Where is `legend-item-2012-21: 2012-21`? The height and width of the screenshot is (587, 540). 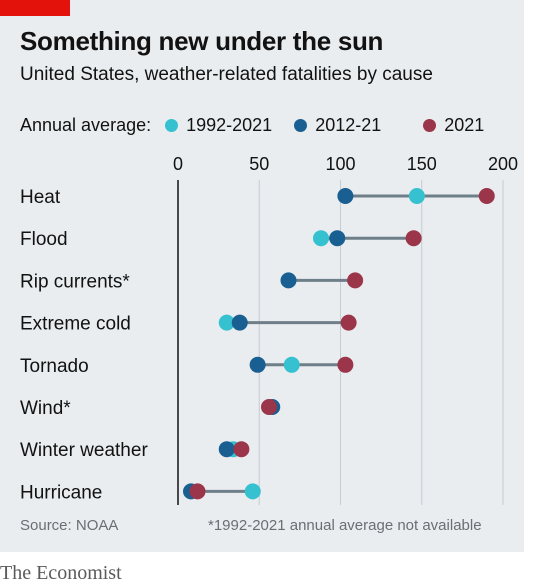
legend-item-2012-21: 2012-21 is located at coordinates (337, 125).